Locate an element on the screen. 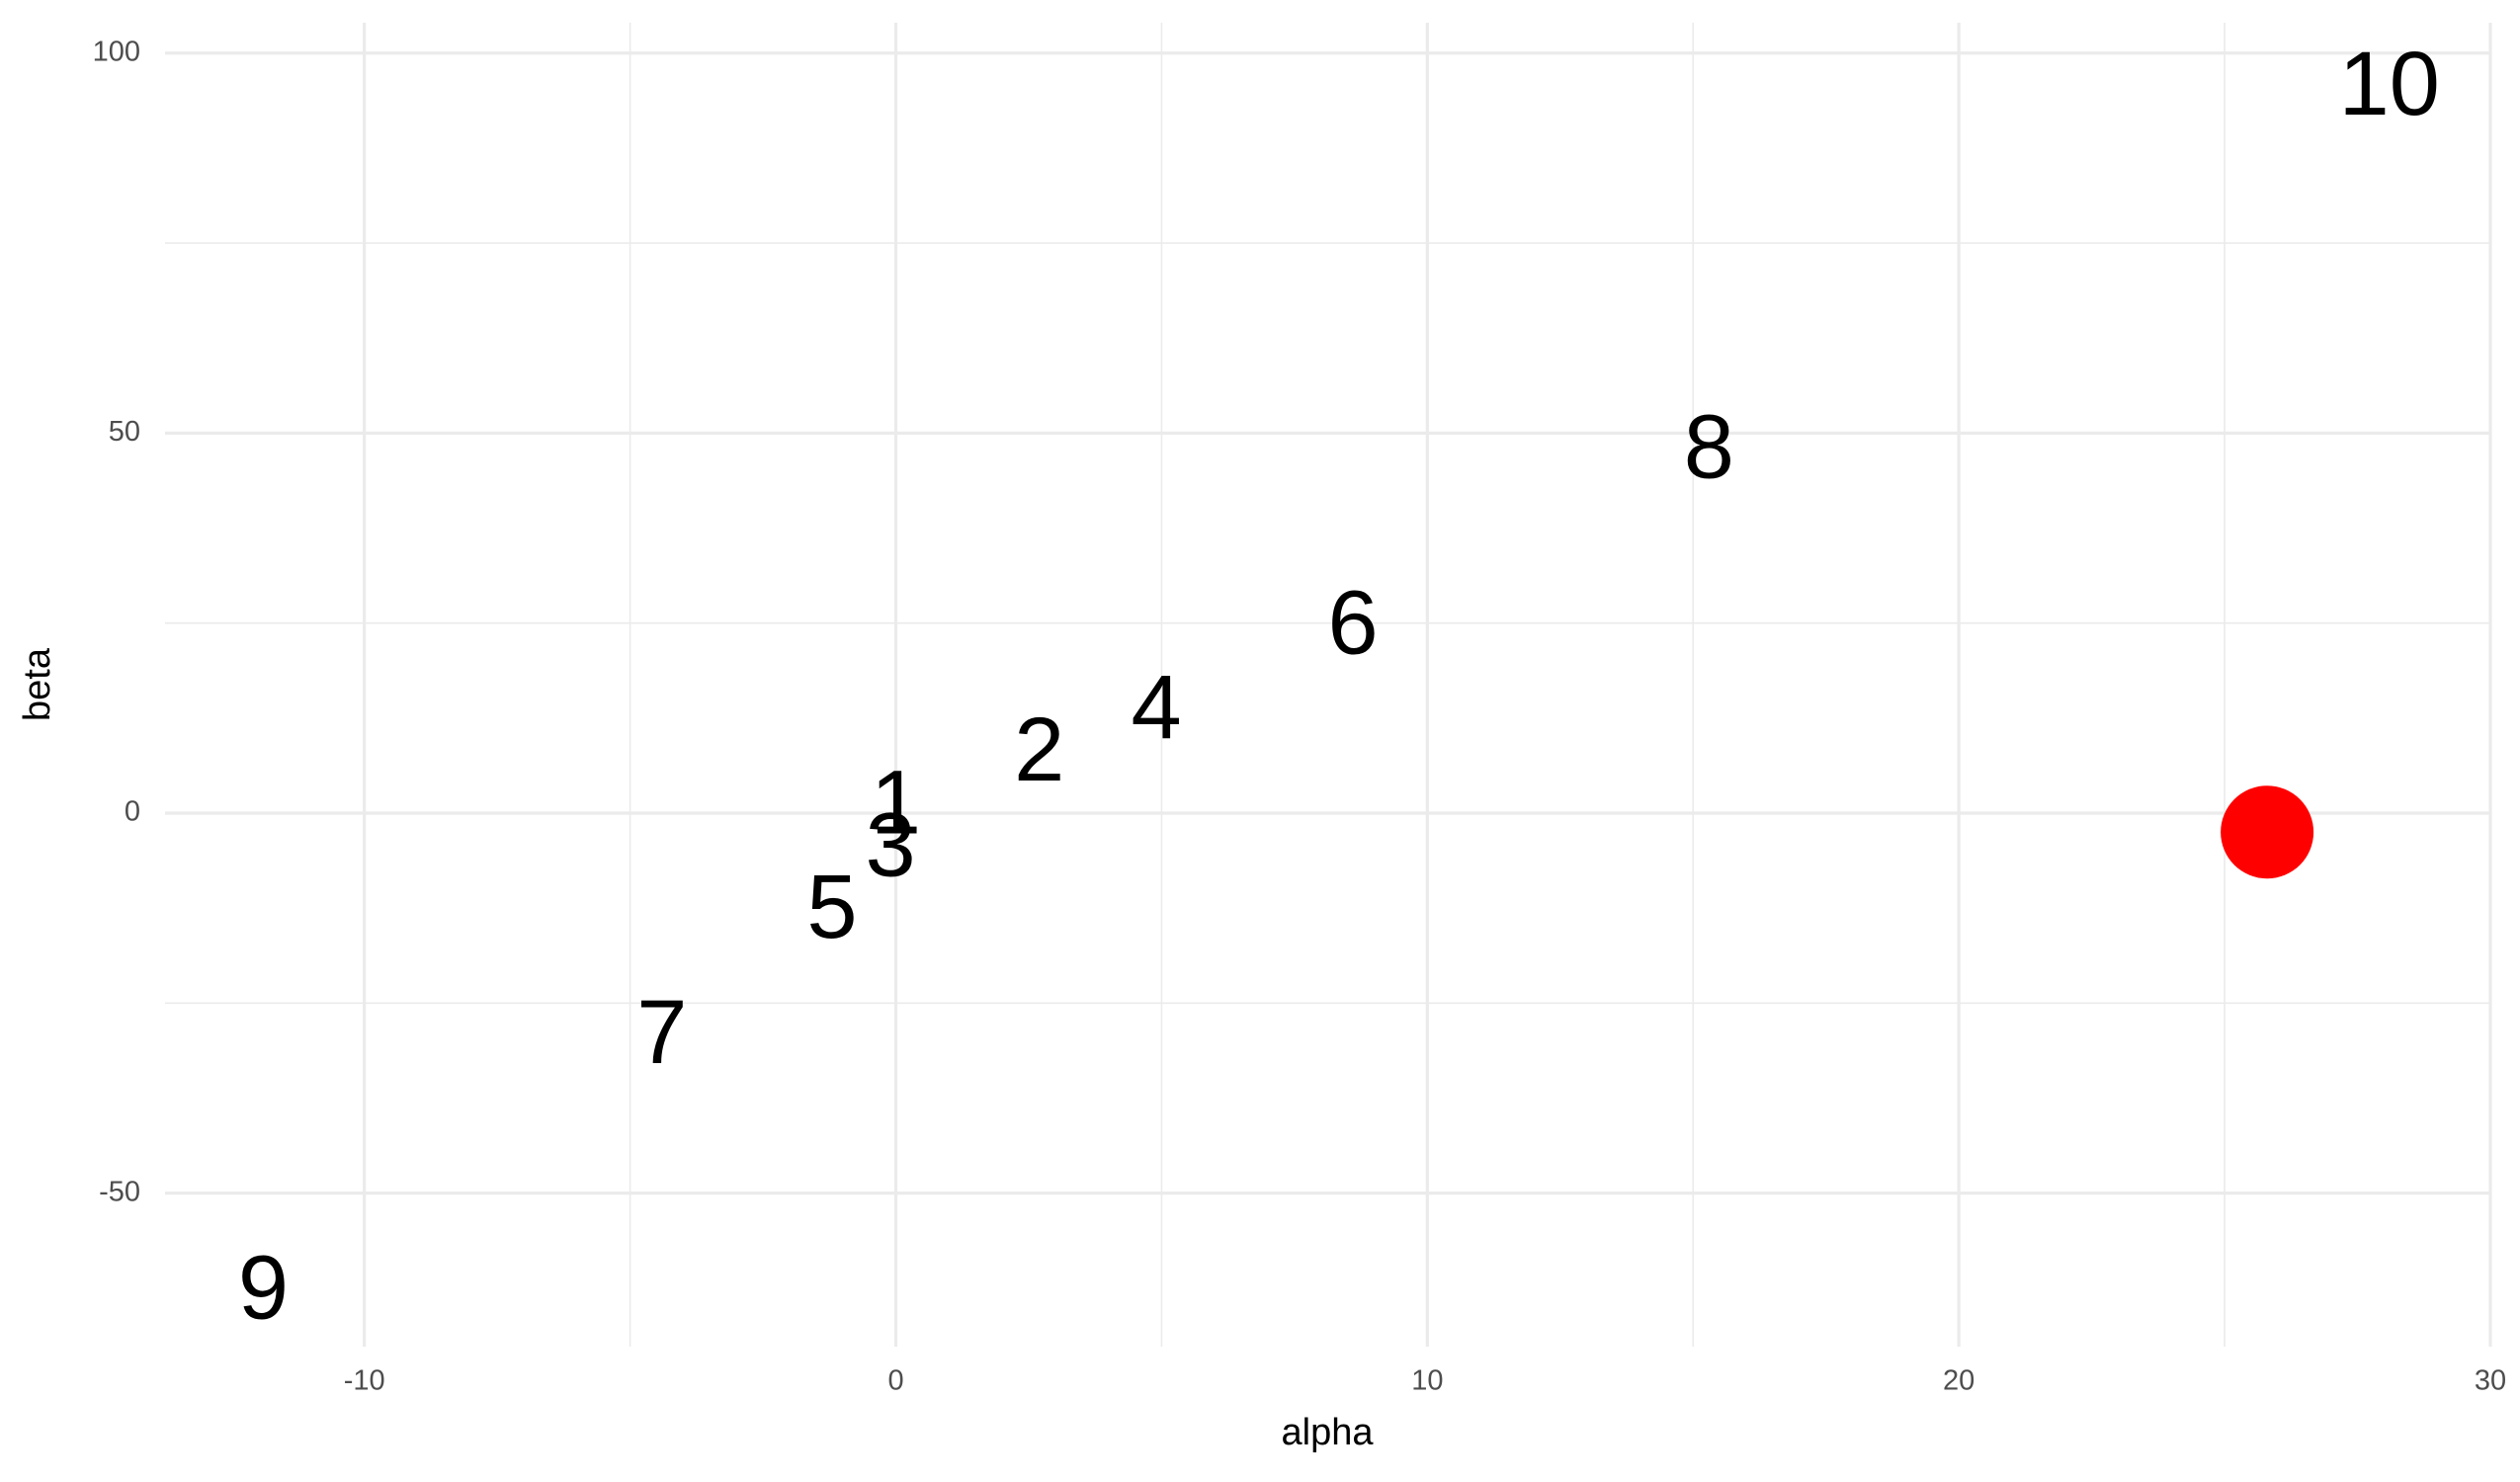 This screenshot has height=1482, width=2520. point-label: 2 is located at coordinates (1039, 750).